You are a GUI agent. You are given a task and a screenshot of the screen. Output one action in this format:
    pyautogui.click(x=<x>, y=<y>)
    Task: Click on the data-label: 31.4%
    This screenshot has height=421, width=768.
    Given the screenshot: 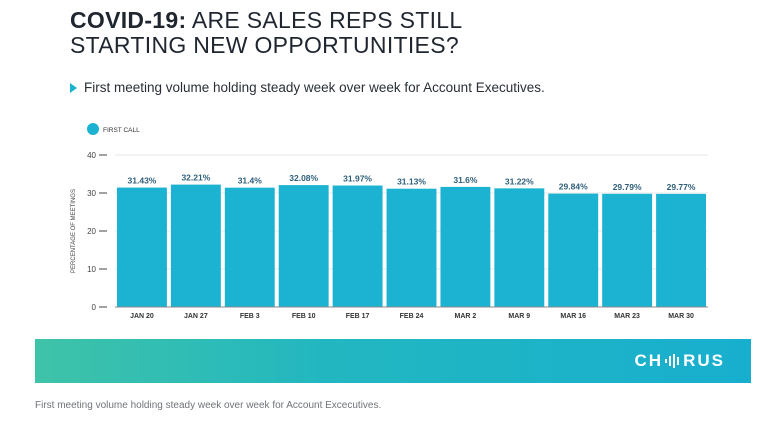 What is the action you would take?
    pyautogui.click(x=250, y=181)
    